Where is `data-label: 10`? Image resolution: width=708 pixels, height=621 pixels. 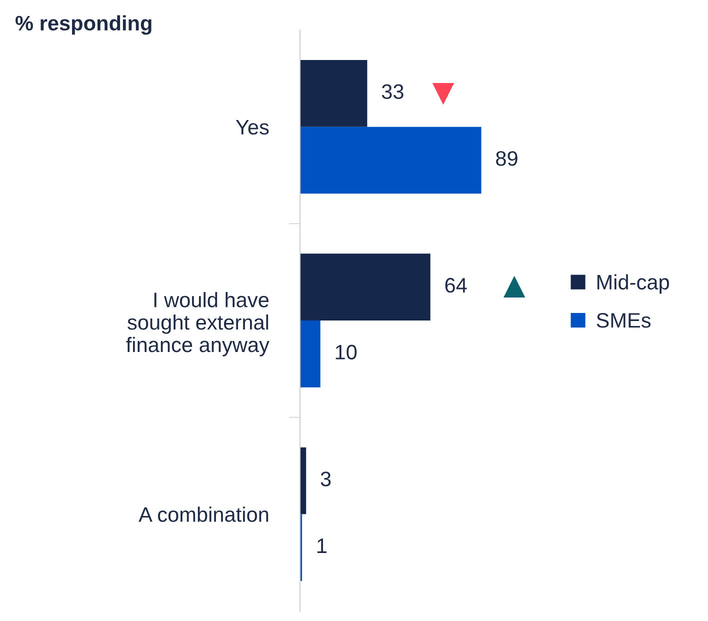 data-label: 10 is located at coordinates (346, 352).